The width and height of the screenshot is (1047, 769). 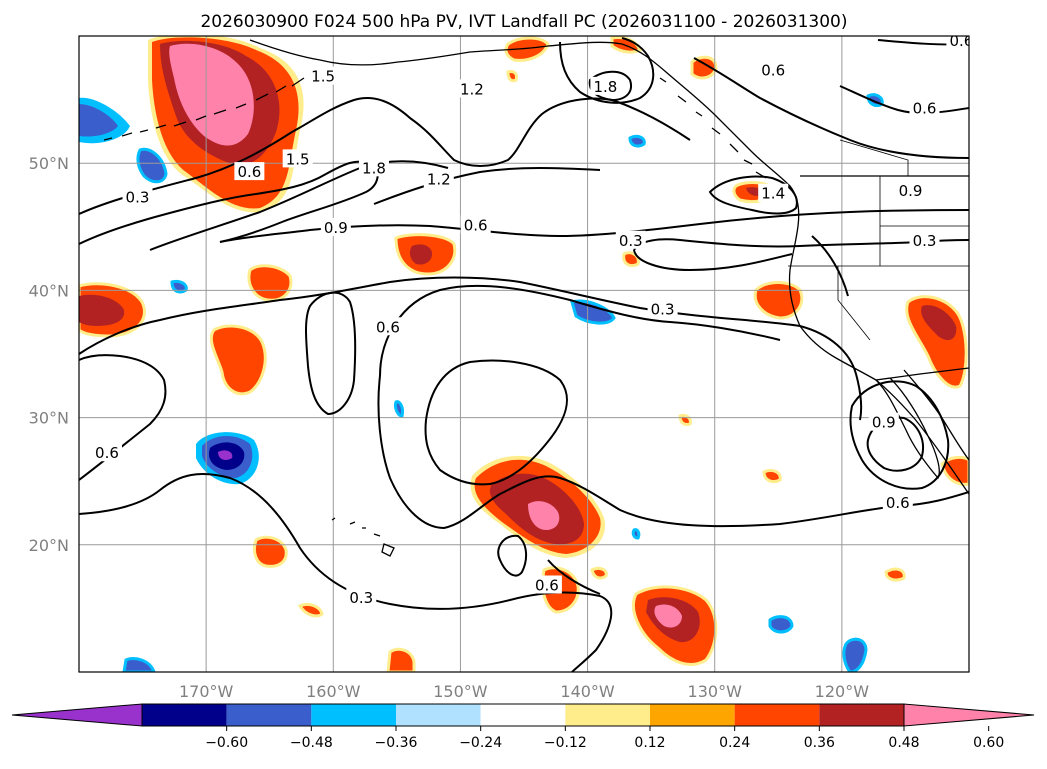 I want to click on hawaii-islands, so click(x=363, y=537).